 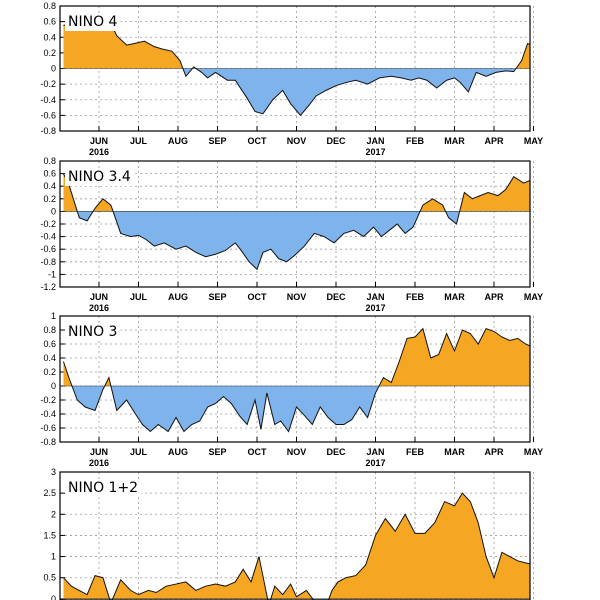 What do you see at coordinates (52, 274) in the screenshot?
I see `y-tick-label: -1` at bounding box center [52, 274].